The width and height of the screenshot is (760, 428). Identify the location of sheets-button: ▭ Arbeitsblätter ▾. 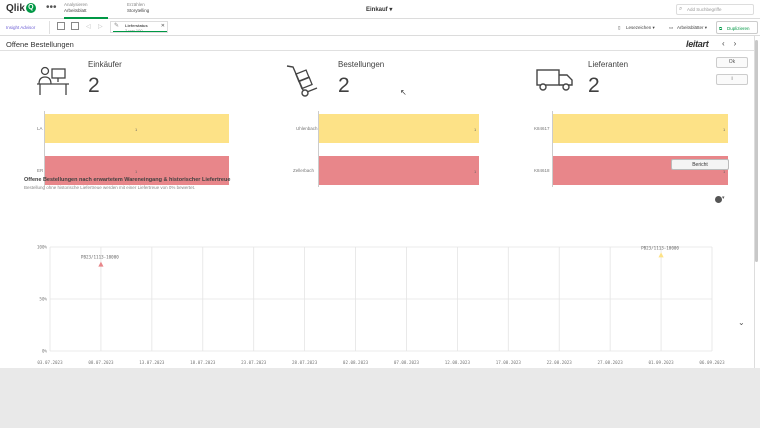
(687, 27).